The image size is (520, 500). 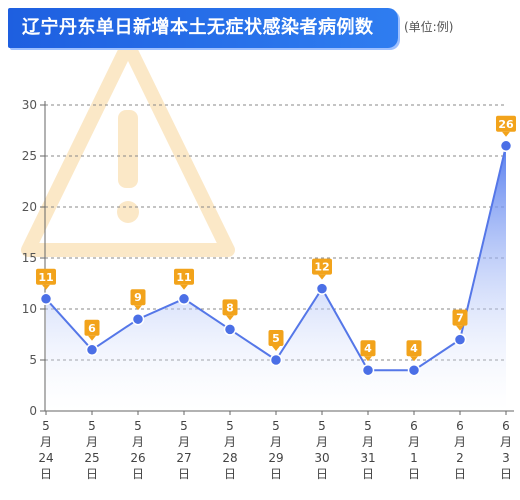 What do you see at coordinates (33, 360) in the screenshot?
I see `y-tick-label: 5` at bounding box center [33, 360].